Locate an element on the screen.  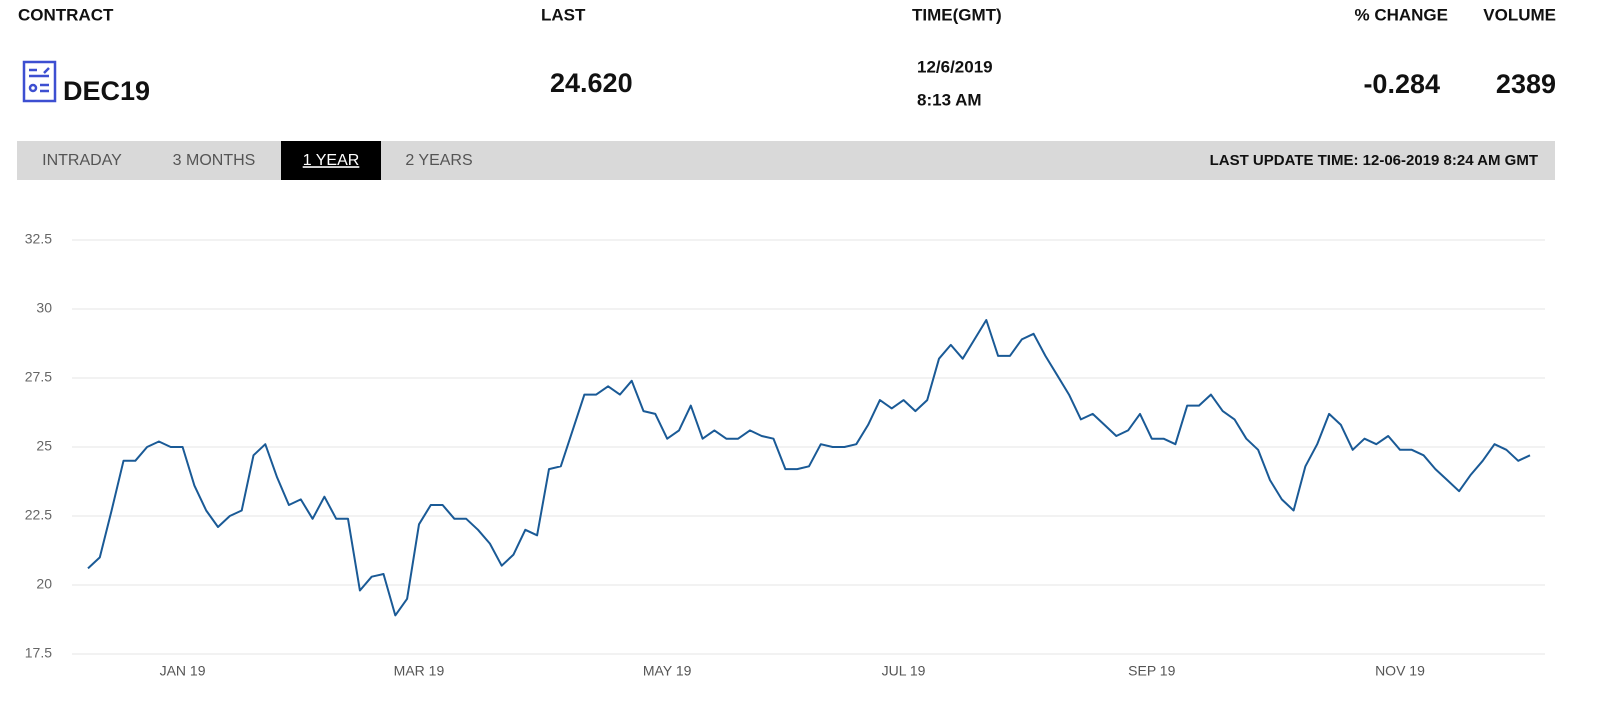
y-tick-label: 32.5 is located at coordinates (38, 239).